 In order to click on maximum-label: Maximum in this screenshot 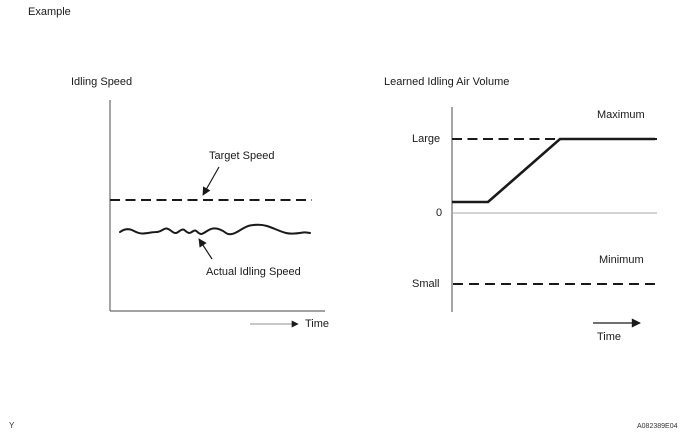, I will do `click(621, 115)`.